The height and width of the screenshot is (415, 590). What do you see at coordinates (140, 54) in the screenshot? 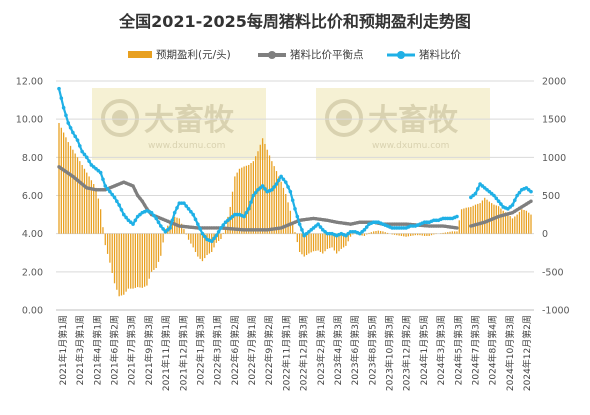
I see `legend-swatch-profit` at bounding box center [140, 54].